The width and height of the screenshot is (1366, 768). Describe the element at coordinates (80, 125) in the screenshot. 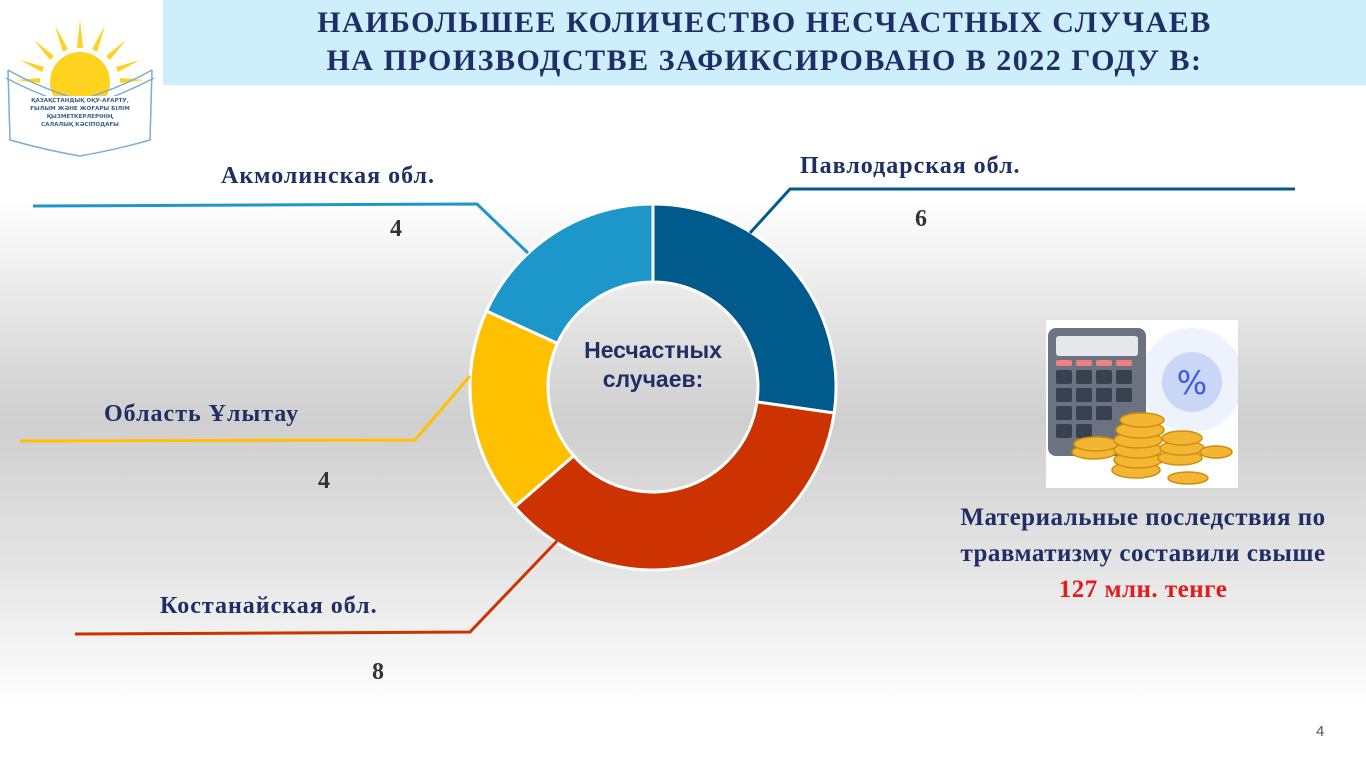

I see `logo-text-4: САЛАЛЫҚ КӘСІПОДАҒЫ` at that location.